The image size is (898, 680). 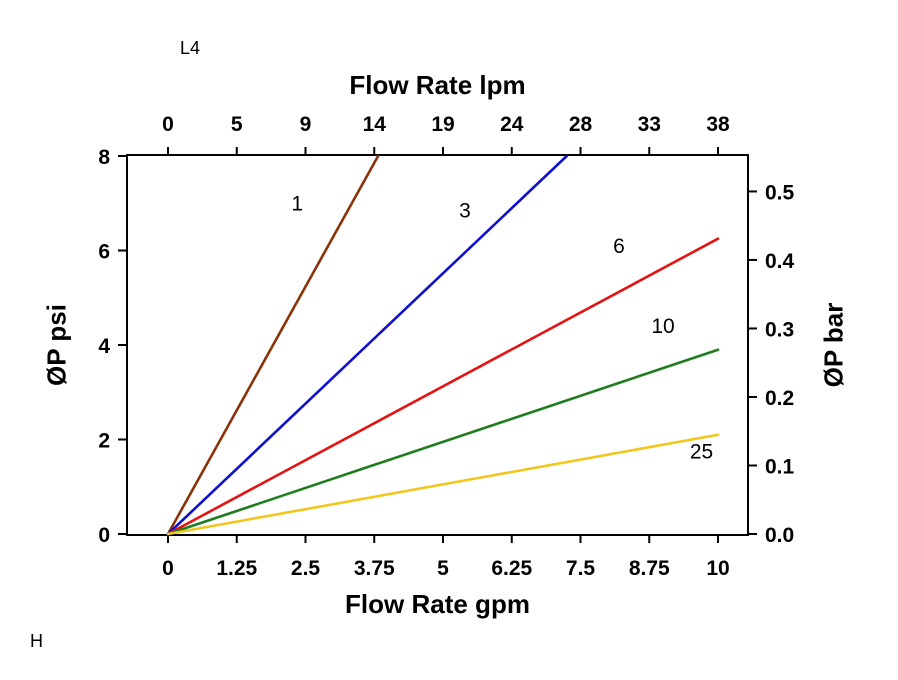 I want to click on top-tick-label: 33, so click(x=649, y=124).